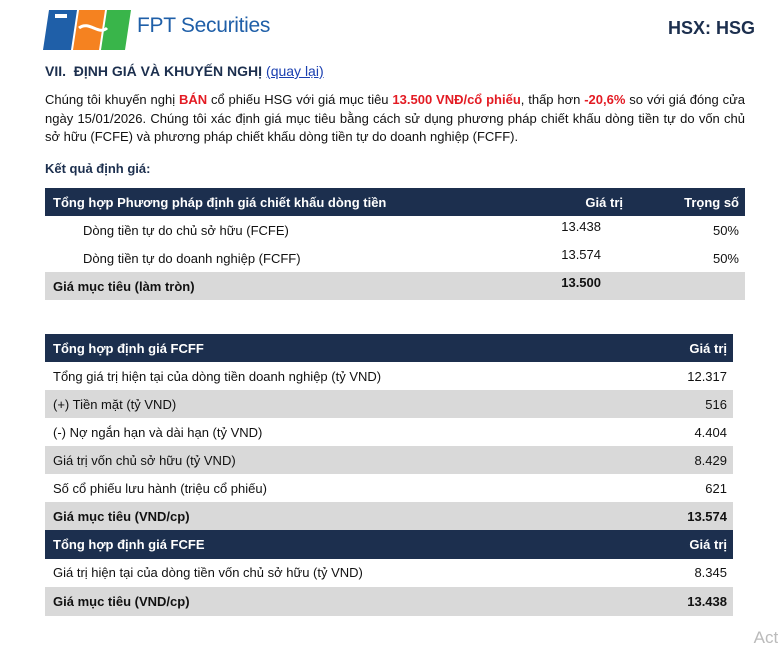 This screenshot has height=648, width=778. I want to click on recommendation: BÁN, so click(193, 99).